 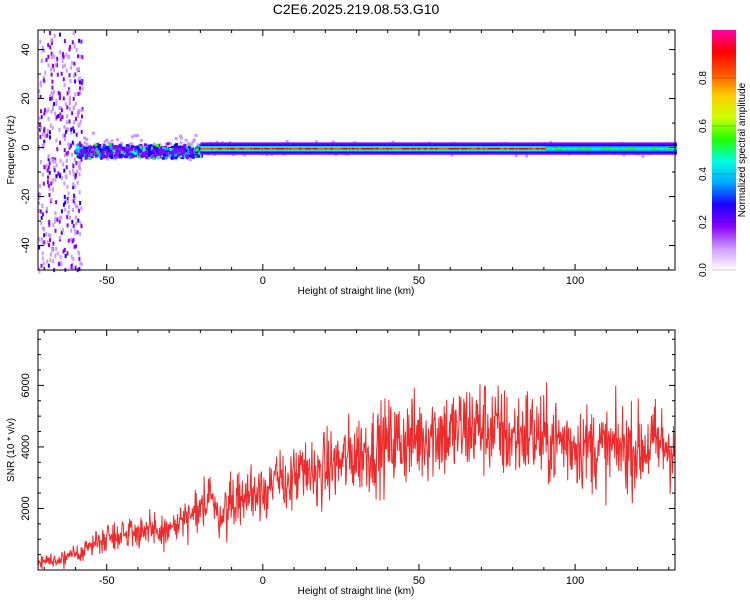 I want to click on heatmap-halo-cell, so click(x=287, y=141).